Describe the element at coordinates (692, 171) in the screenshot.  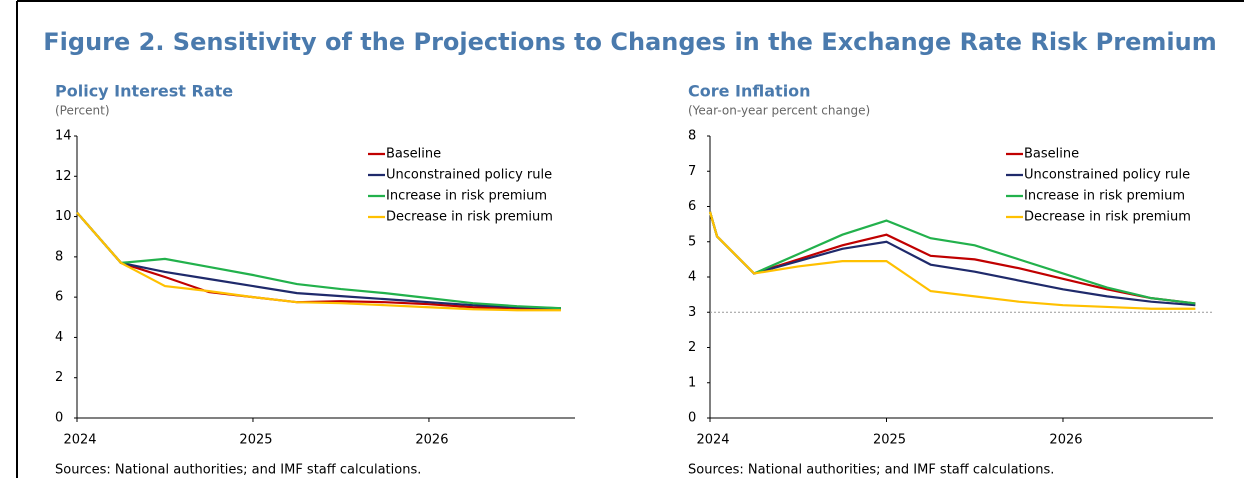
I see `y-tick-label: 7` at that location.